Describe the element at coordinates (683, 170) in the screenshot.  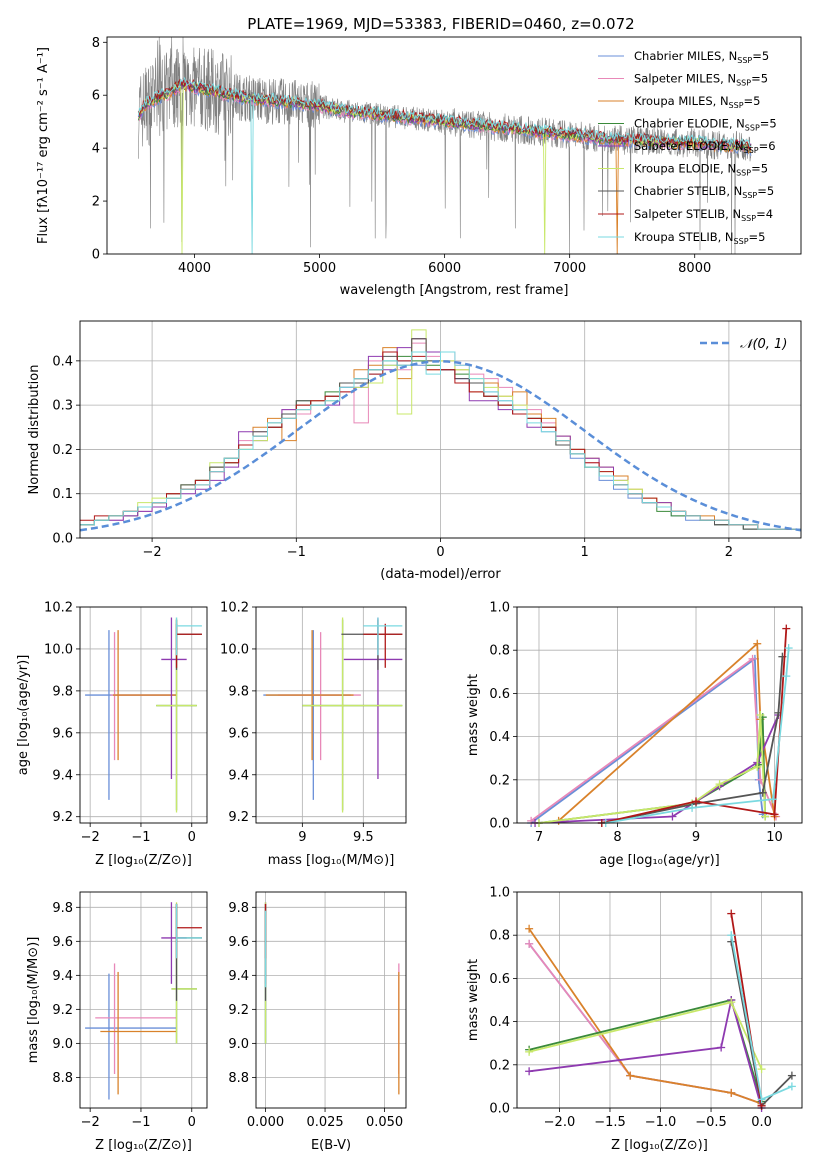
I see `legend-entry: Kroupa ELODIE, NSSP=5` at that location.